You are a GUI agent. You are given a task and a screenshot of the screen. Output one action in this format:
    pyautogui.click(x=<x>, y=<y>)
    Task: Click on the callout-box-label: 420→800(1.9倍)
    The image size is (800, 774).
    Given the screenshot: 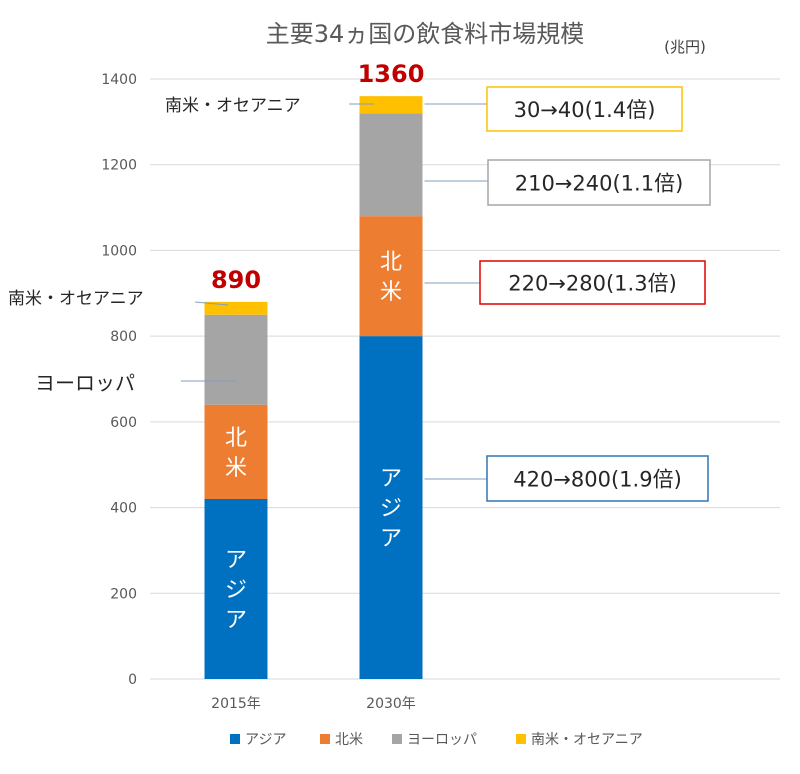 What is the action you would take?
    pyautogui.click(x=597, y=480)
    